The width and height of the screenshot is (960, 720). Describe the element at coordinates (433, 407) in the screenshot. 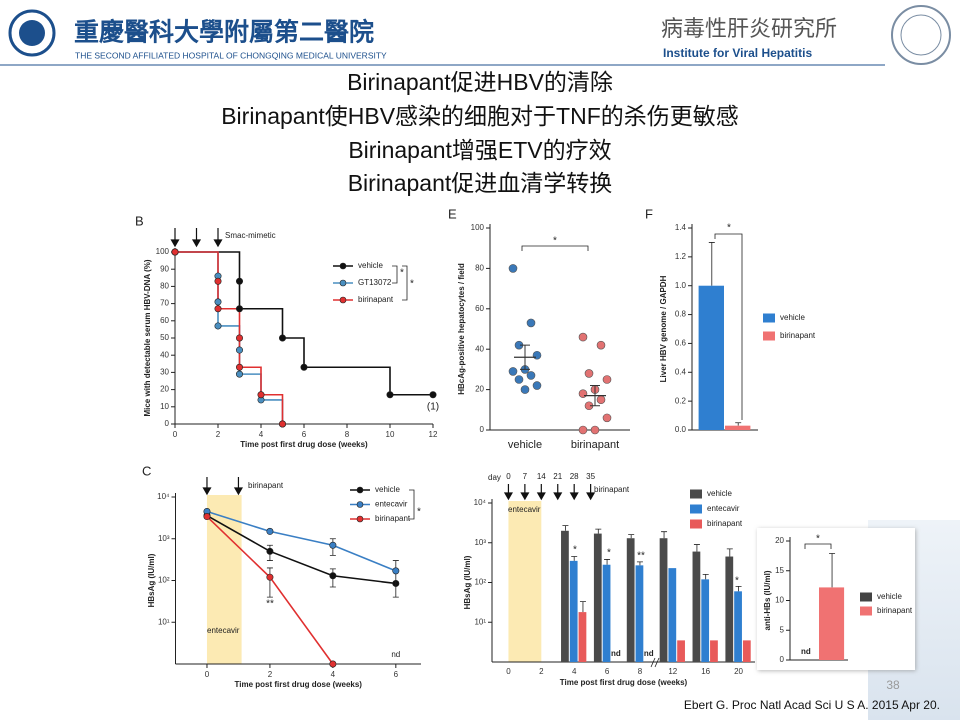

I see `annotation: (1)` at that location.